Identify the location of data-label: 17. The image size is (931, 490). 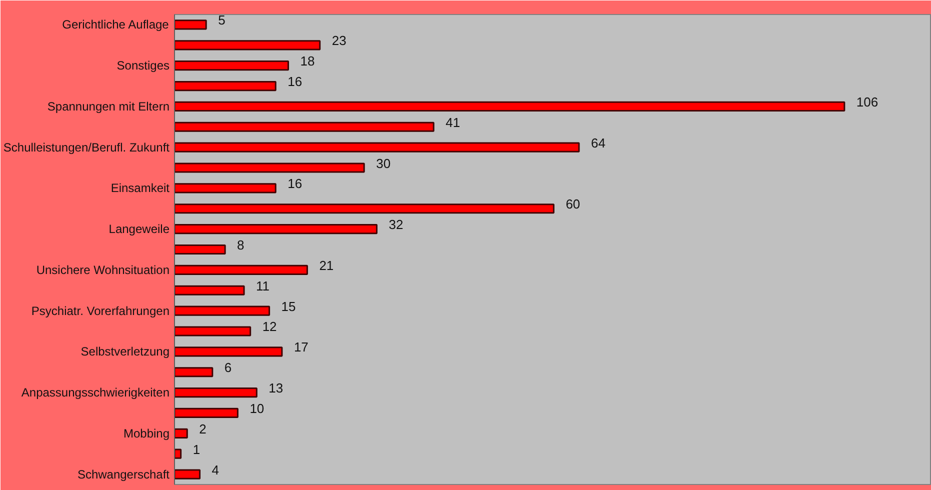
(301, 347).